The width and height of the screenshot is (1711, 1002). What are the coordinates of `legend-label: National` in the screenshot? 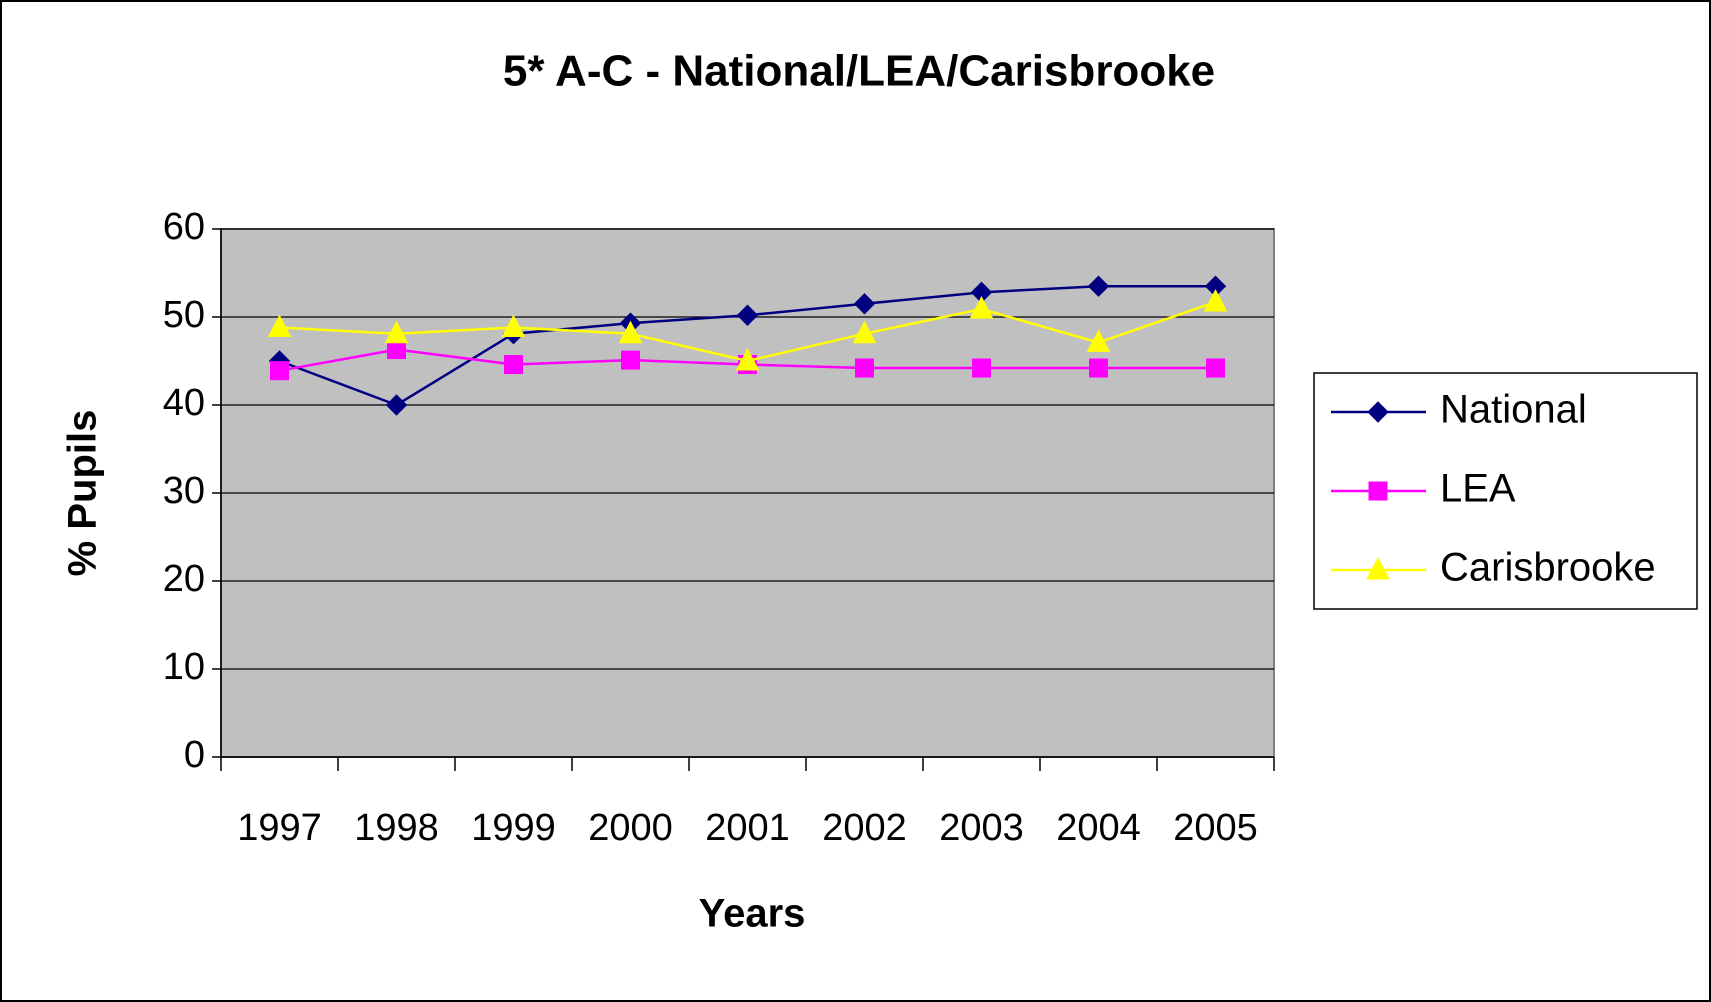 It's located at (1513, 410).